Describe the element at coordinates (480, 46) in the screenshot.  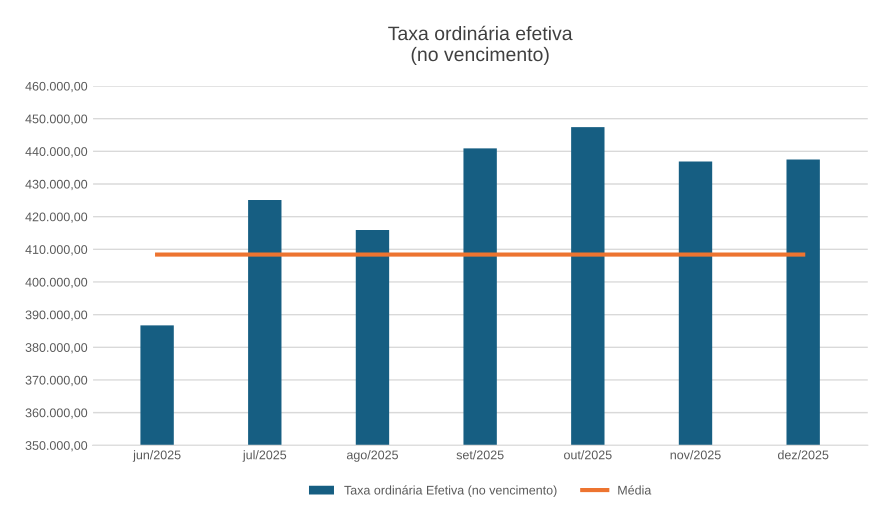
I see `chart-title: Taxa ordinária efetiva (no vencimento)` at that location.